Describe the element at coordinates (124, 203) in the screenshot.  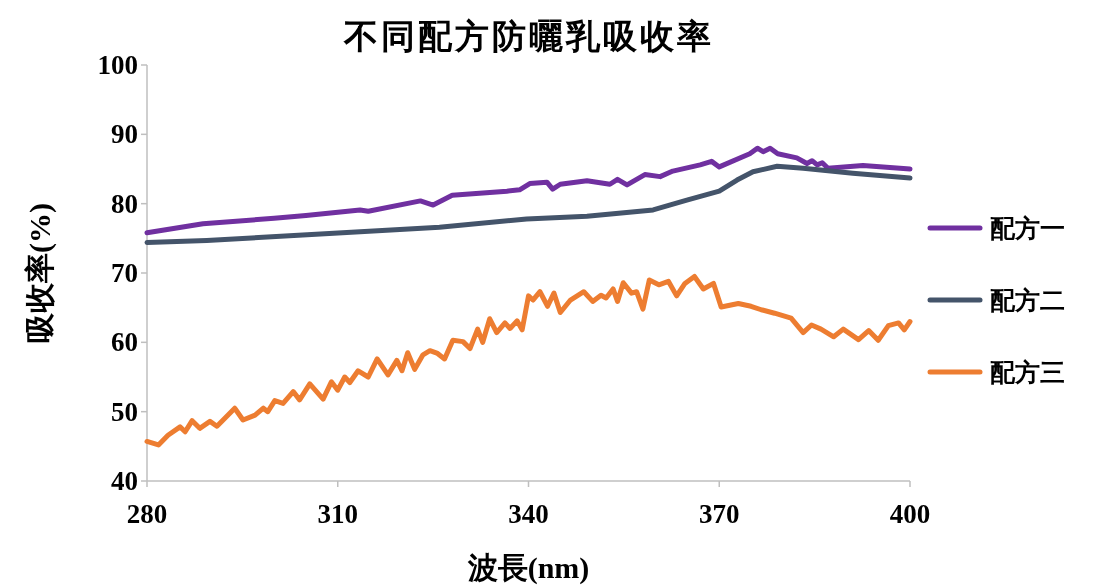
I see `y-tick-label: 80` at that location.